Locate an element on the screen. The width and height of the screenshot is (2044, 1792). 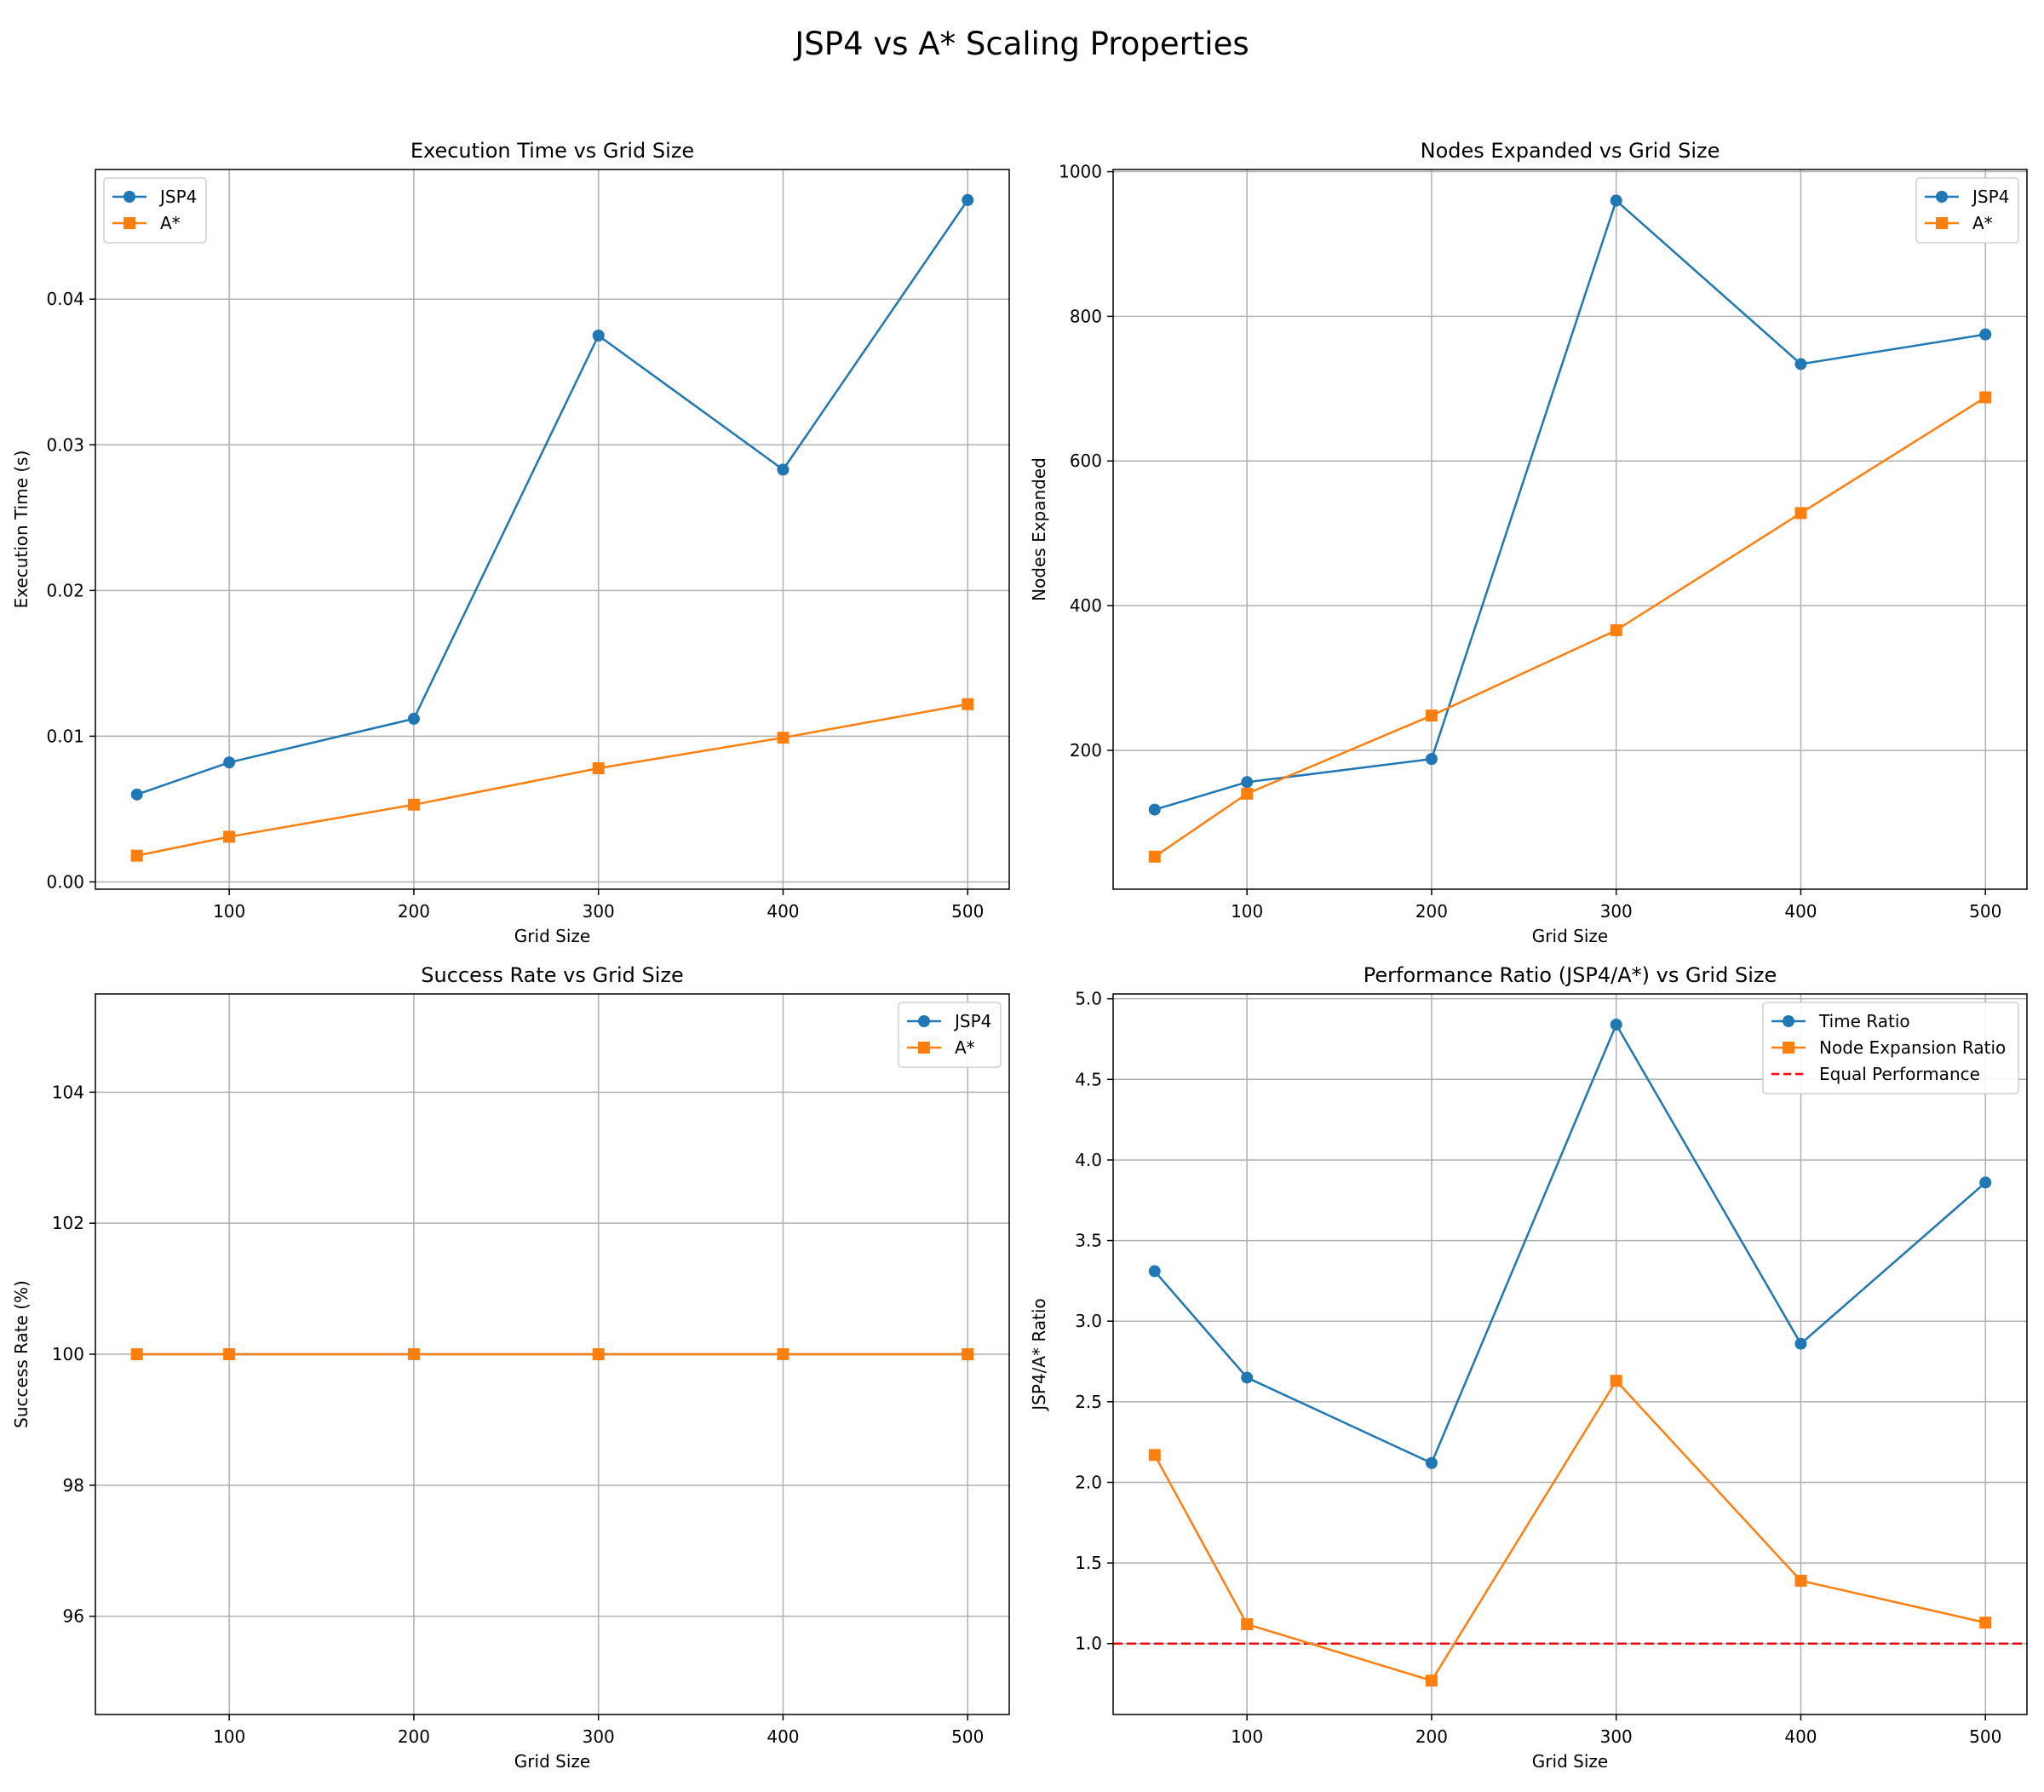
y-tick-label: 0.00 is located at coordinates (65, 881).